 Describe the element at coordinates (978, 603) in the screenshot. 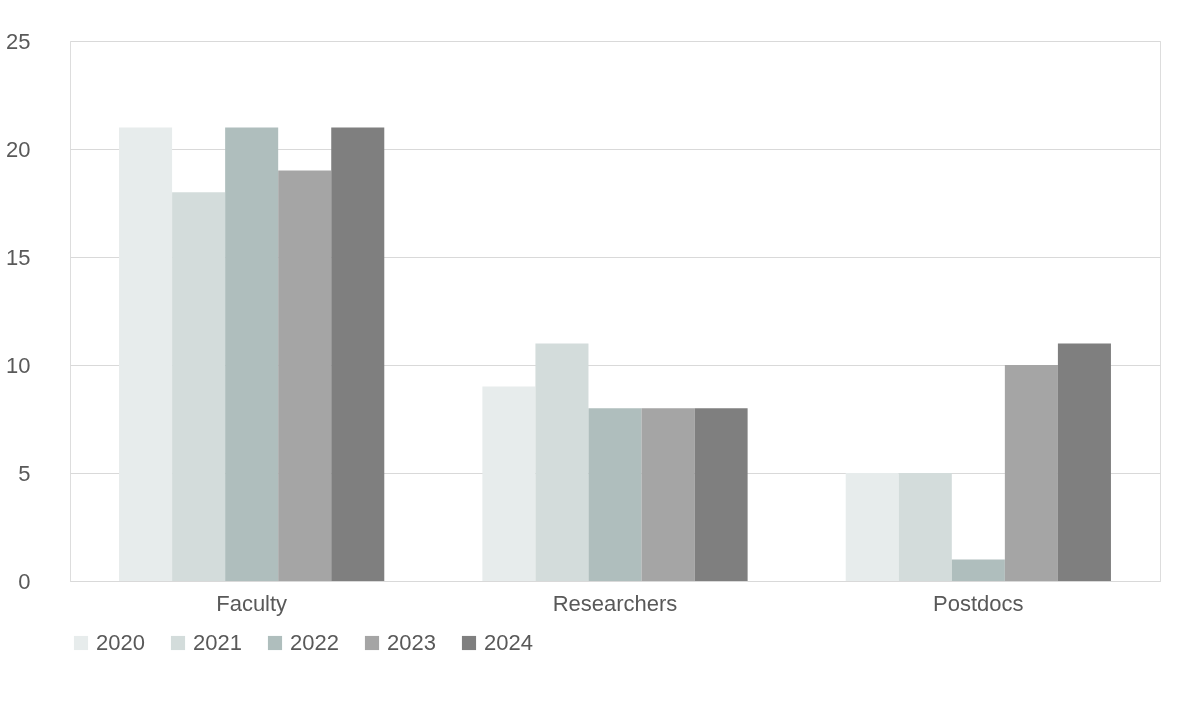

I see `x-tick-label: Postdocs` at that location.